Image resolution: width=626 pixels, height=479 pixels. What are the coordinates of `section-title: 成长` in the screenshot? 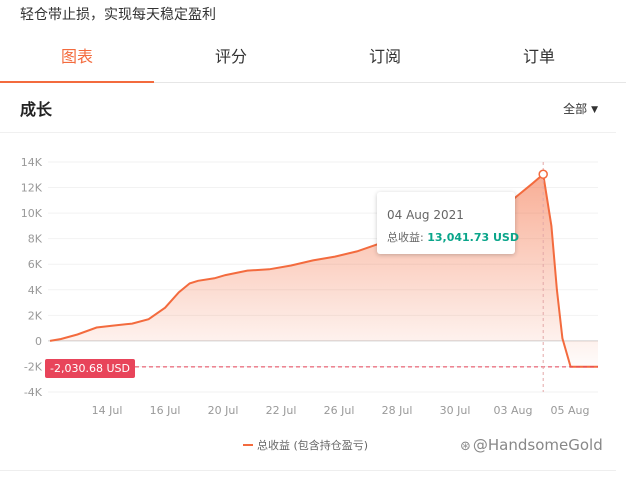 It's located at (36, 109).